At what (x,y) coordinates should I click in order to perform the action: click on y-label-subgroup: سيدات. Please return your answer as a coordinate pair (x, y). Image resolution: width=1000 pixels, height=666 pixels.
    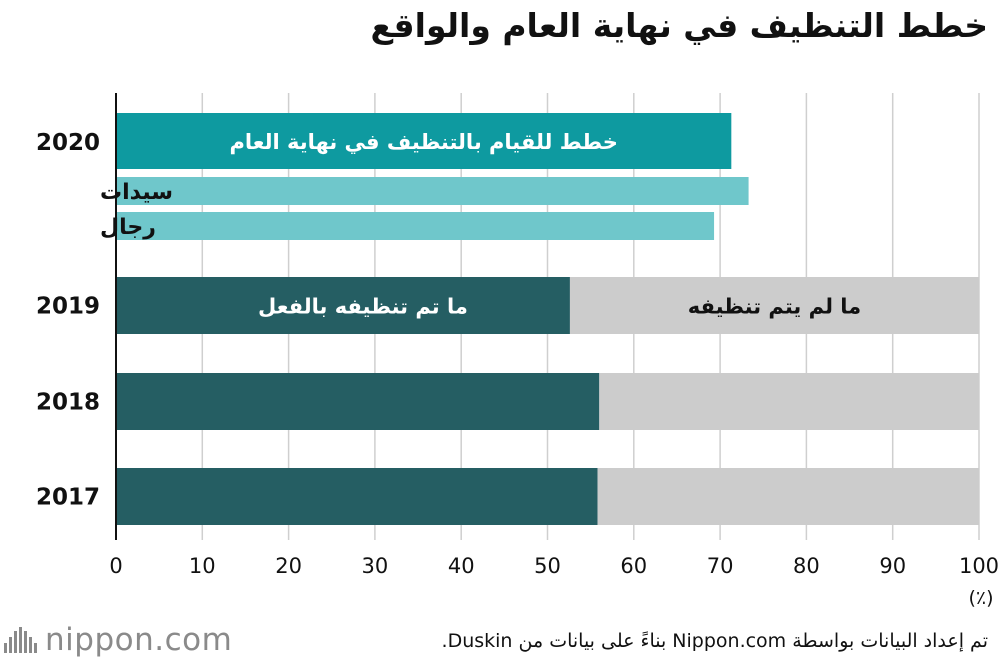
    Looking at the image, I should click on (136, 192).